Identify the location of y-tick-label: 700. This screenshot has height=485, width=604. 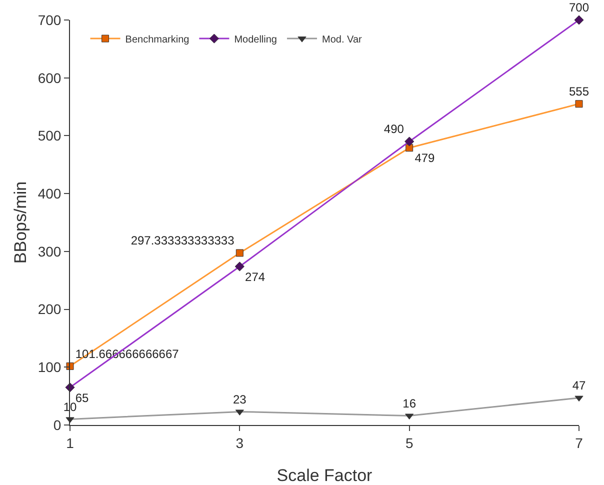
(50, 20).